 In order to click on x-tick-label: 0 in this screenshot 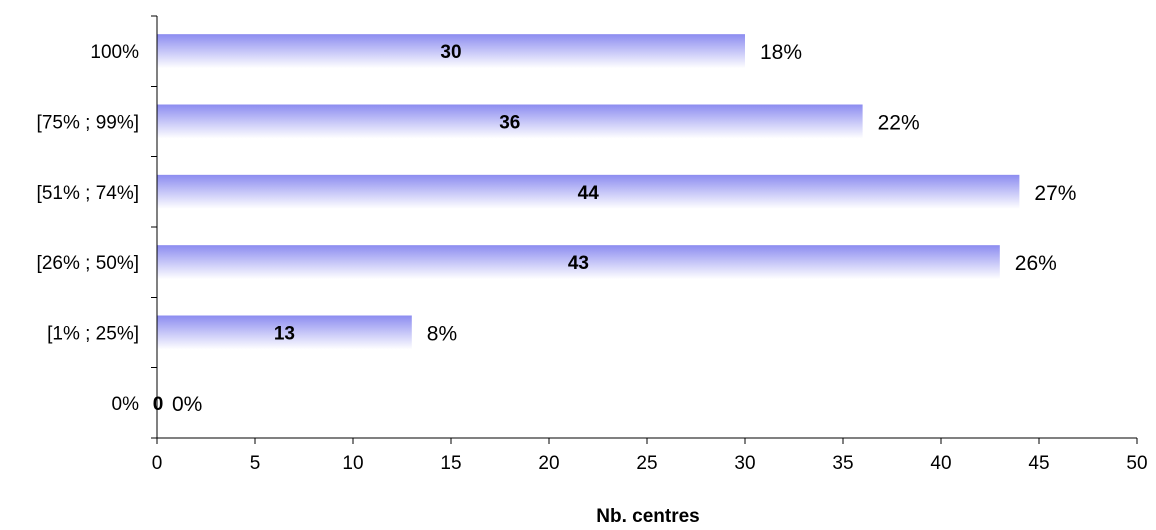, I will do `click(157, 463)`.